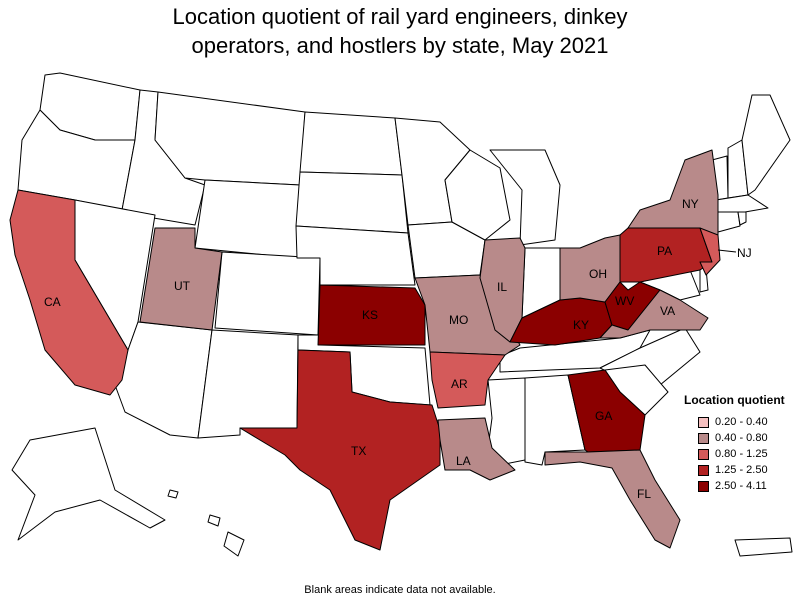 This screenshot has width=800, height=600. I want to click on footnote: Blank areas indicate data not available., so click(400, 590).